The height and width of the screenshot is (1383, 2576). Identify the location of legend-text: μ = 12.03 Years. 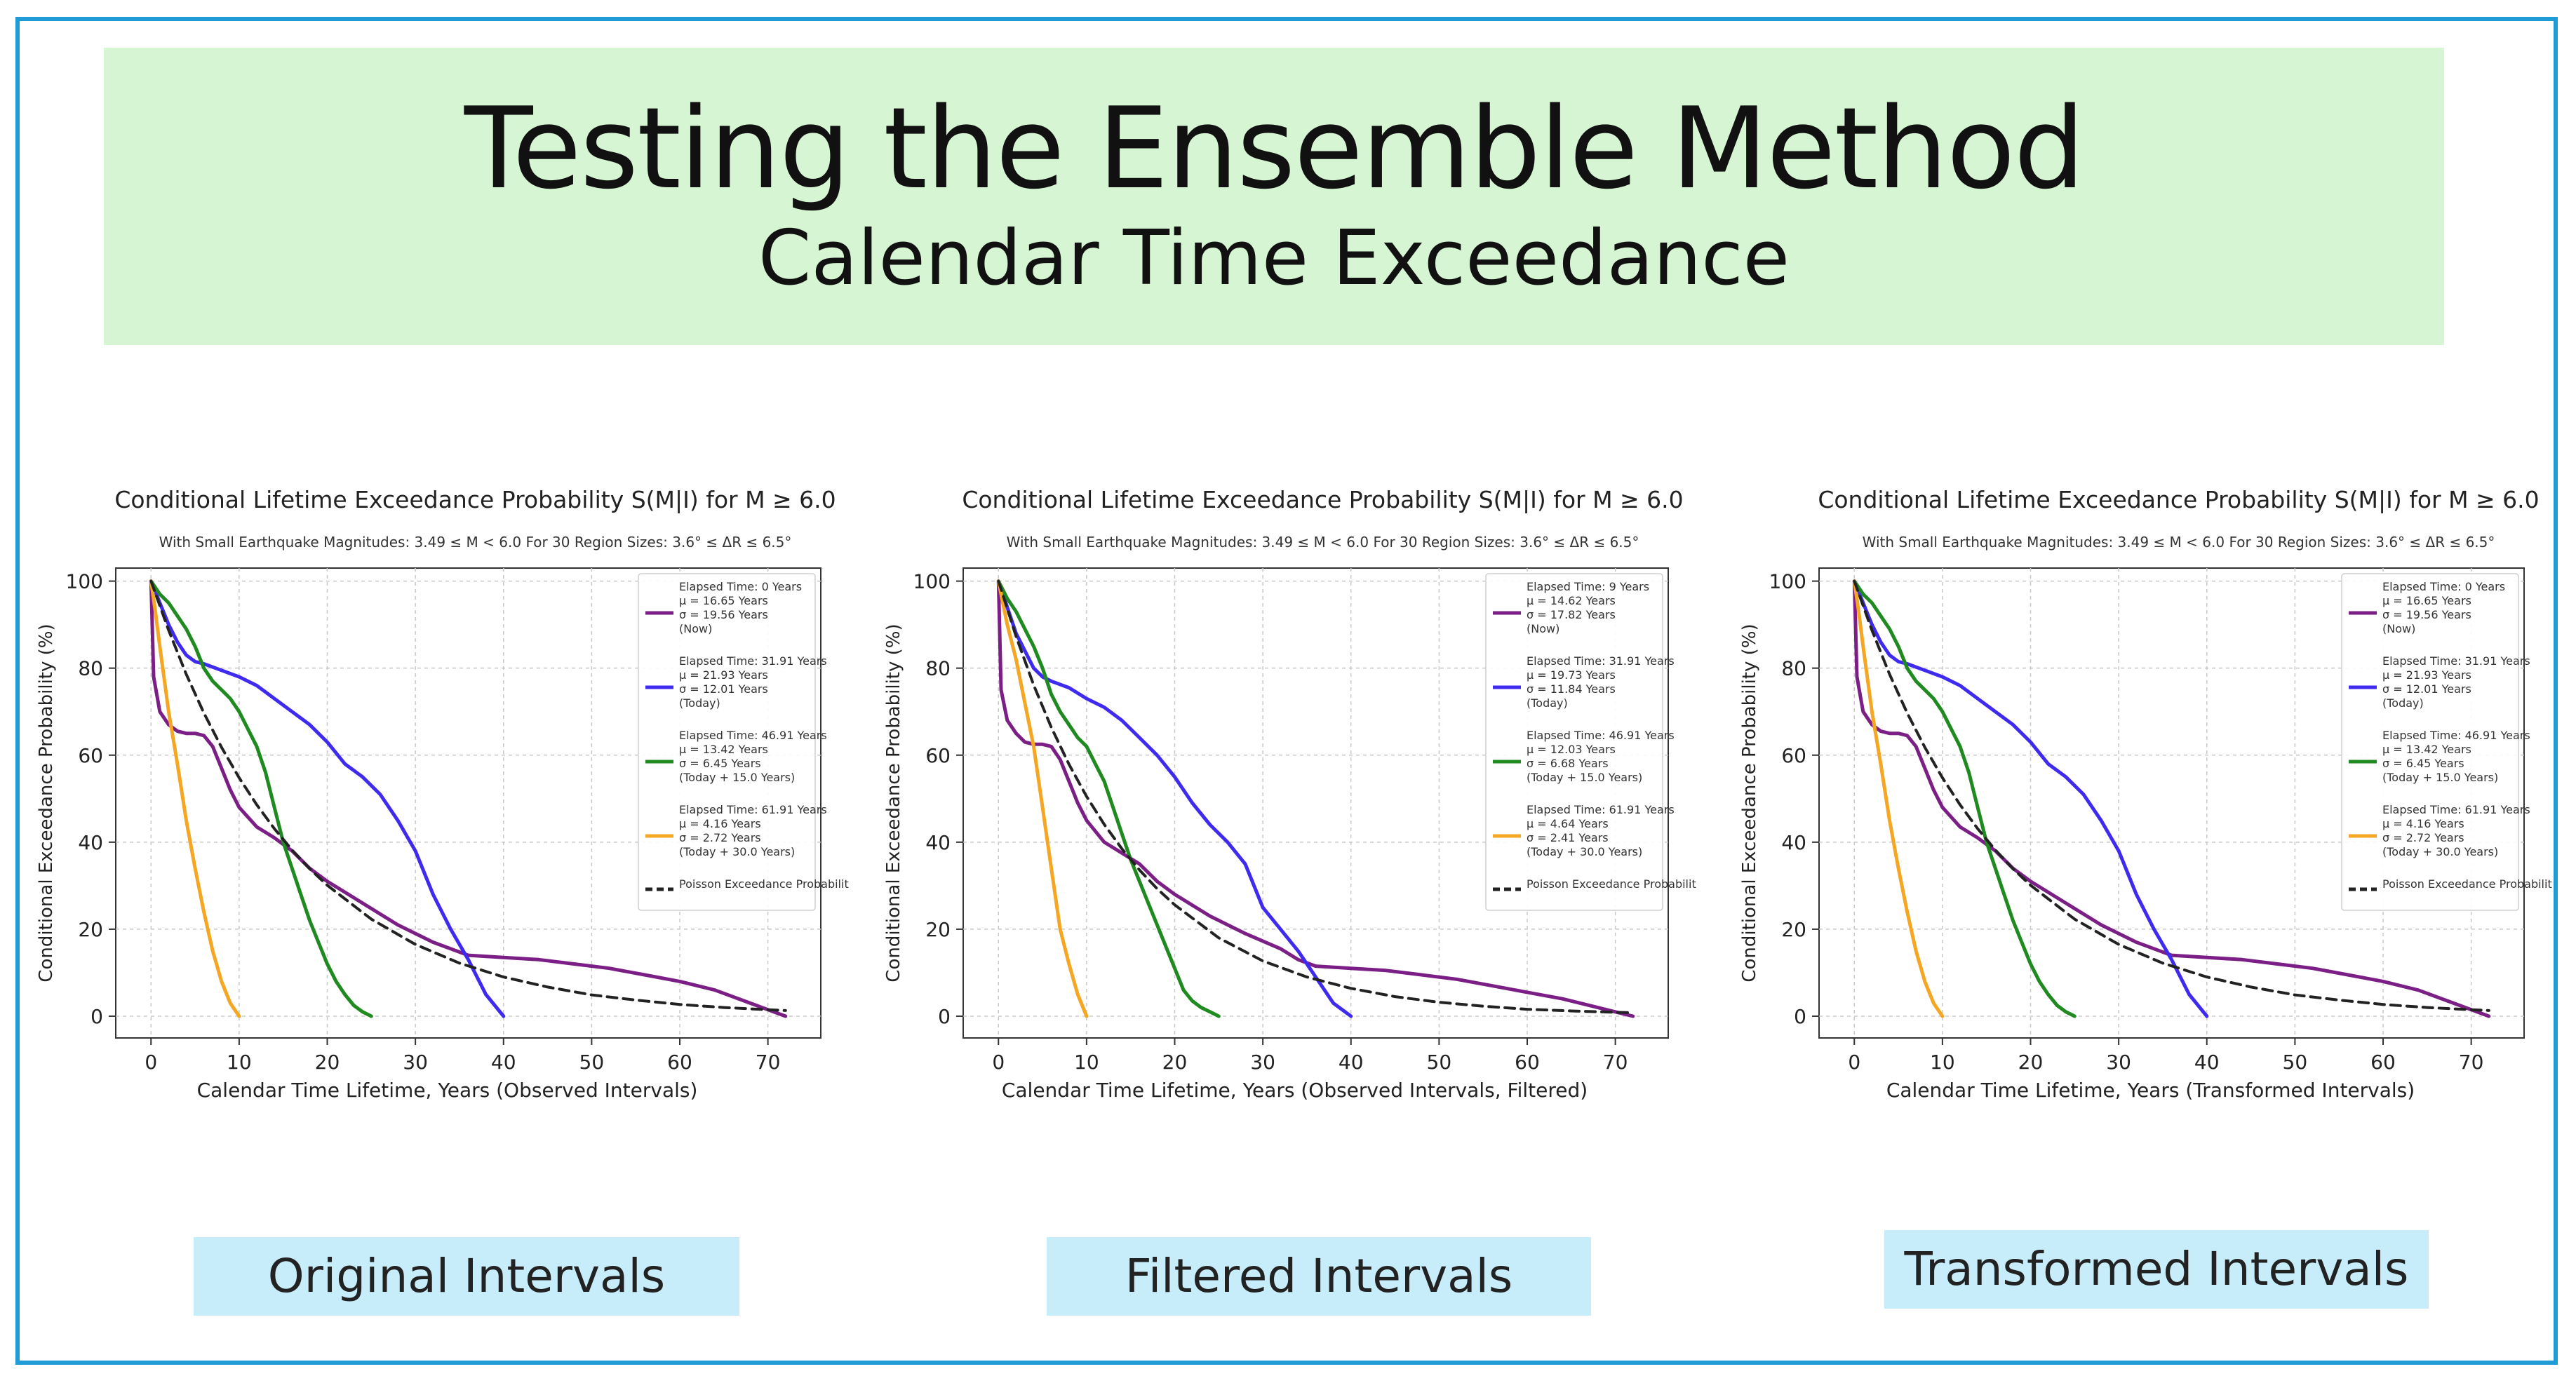
(1571, 749).